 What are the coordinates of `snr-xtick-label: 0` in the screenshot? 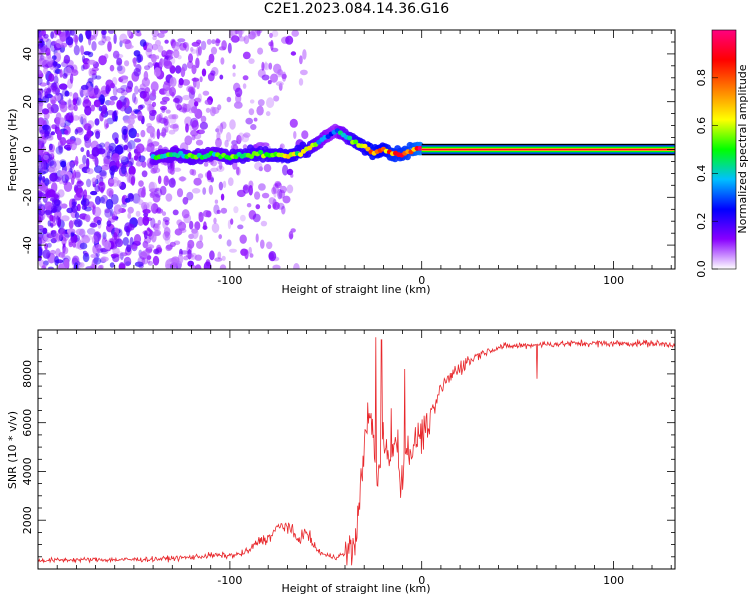 It's located at (421, 580).